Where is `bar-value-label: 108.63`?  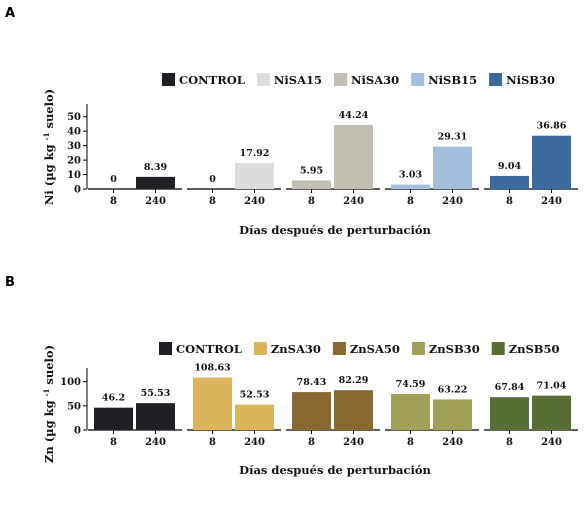
bar-value-label: 108.63 is located at coordinates (212, 367).